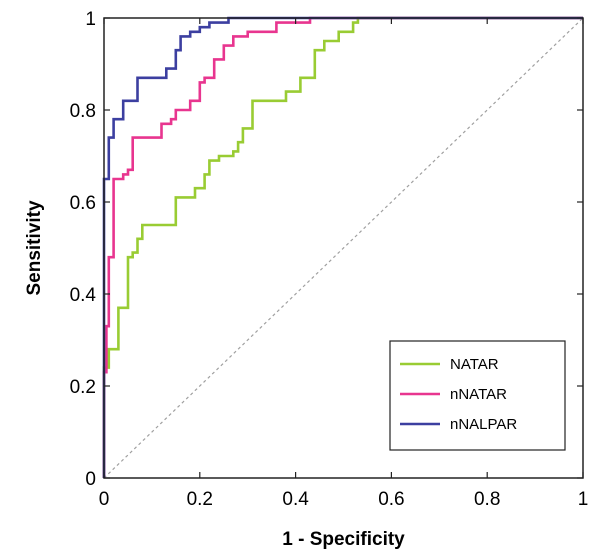 The height and width of the screenshot is (552, 597). Describe the element at coordinates (583, 499) in the screenshot. I see `x-tick-label: 1` at that location.